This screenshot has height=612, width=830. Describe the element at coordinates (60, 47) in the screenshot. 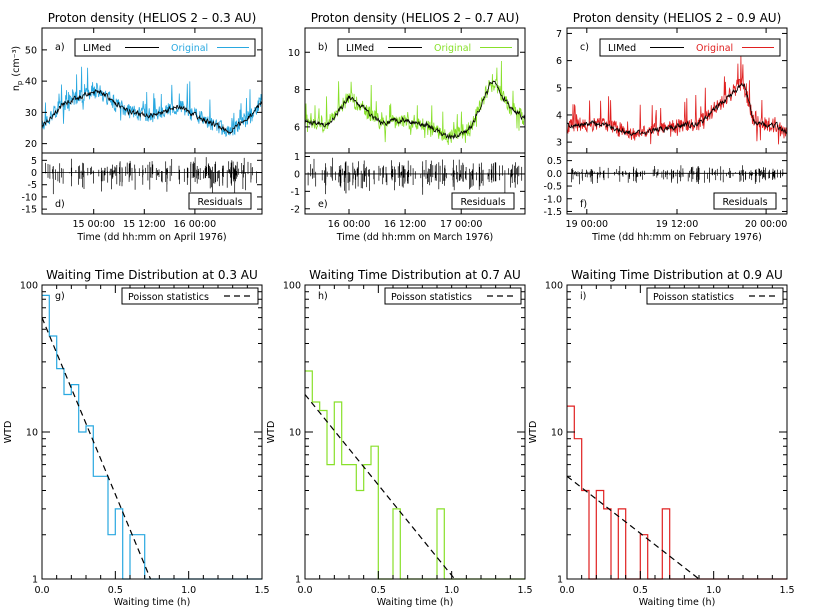

I see `panel-a-tag: a)` at that location.